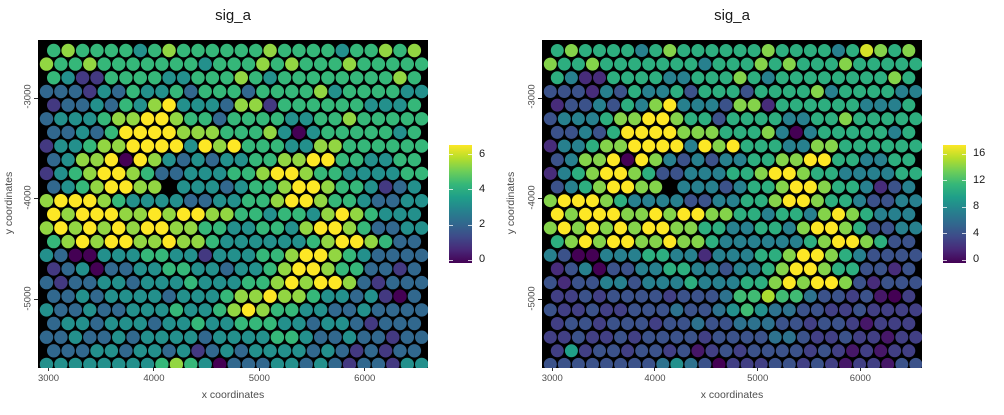 Image resolution: width=1004 pixels, height=415 pixels. Describe the element at coordinates (540, 300) in the screenshot. I see `panel2-y-tick-mark` at that location.